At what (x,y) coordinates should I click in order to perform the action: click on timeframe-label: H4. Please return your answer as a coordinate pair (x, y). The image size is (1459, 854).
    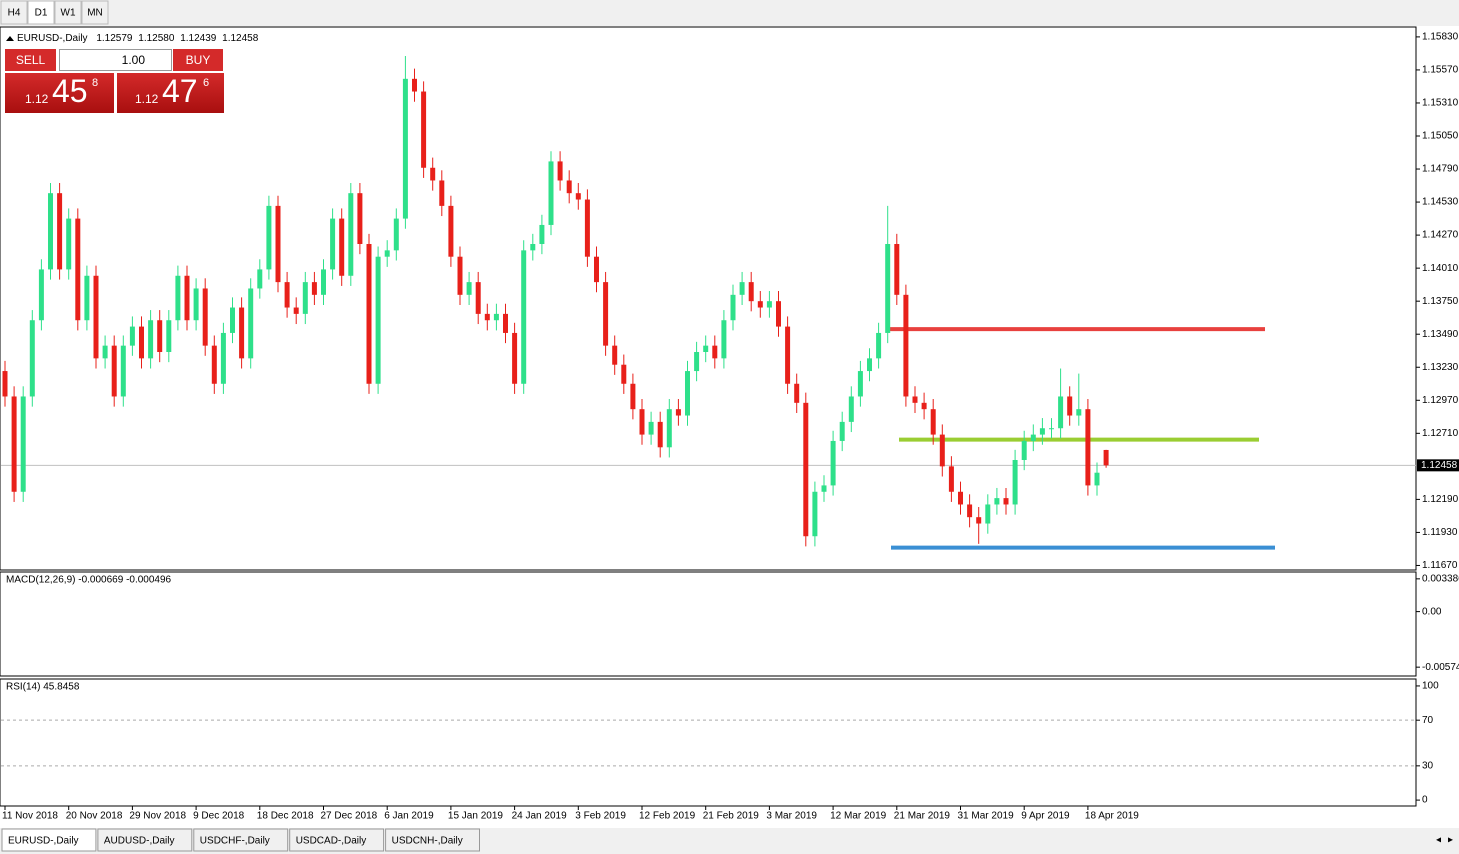
    Looking at the image, I should click on (14, 13).